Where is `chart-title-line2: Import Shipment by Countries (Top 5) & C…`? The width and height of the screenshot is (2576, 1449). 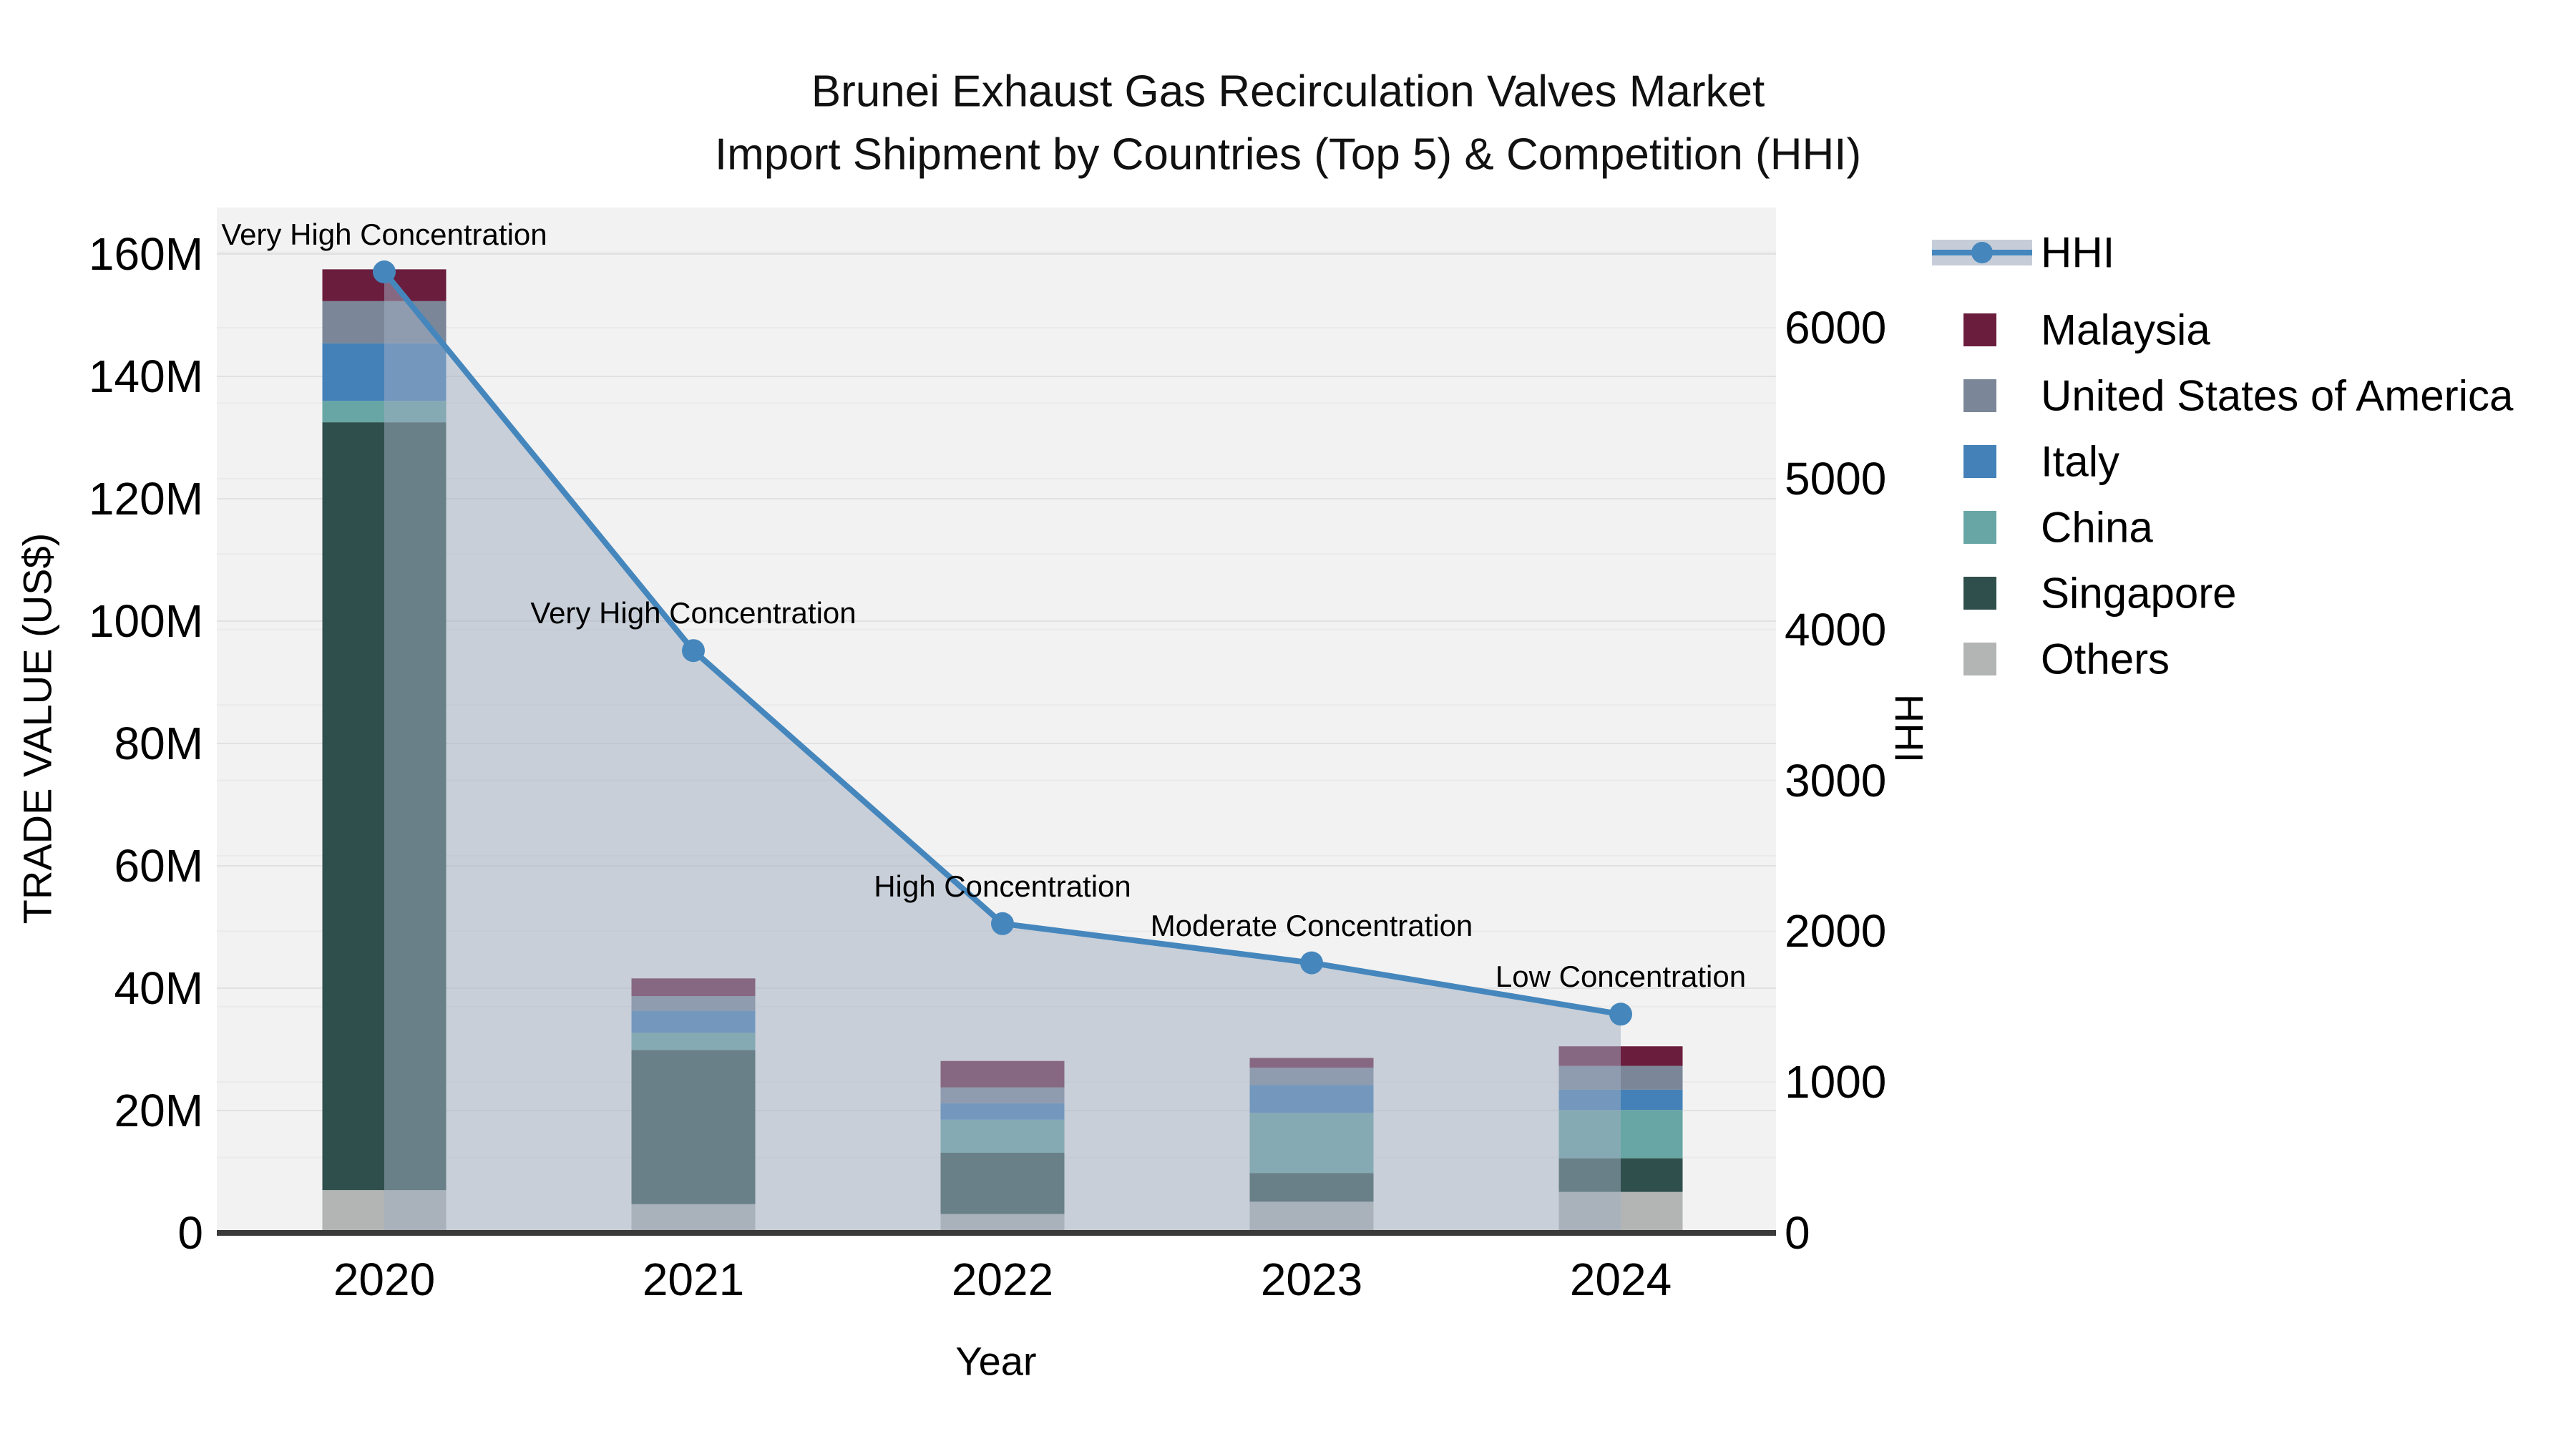 chart-title-line2: Import Shipment by Countries (Top 5) & C… is located at coordinates (1288, 155).